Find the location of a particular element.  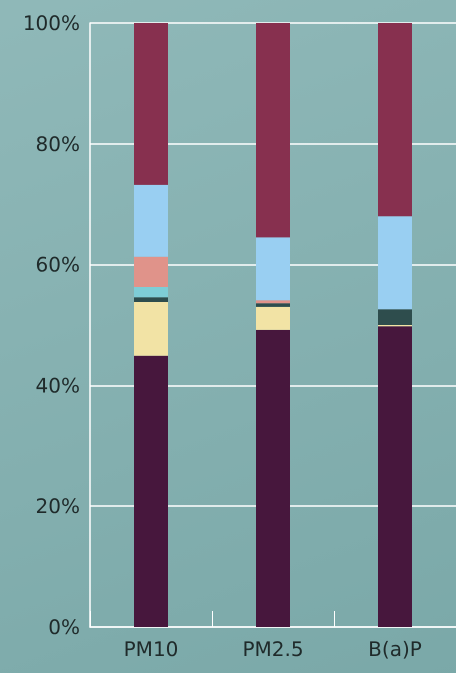

x-tick-label: PM10 is located at coordinates (151, 649).